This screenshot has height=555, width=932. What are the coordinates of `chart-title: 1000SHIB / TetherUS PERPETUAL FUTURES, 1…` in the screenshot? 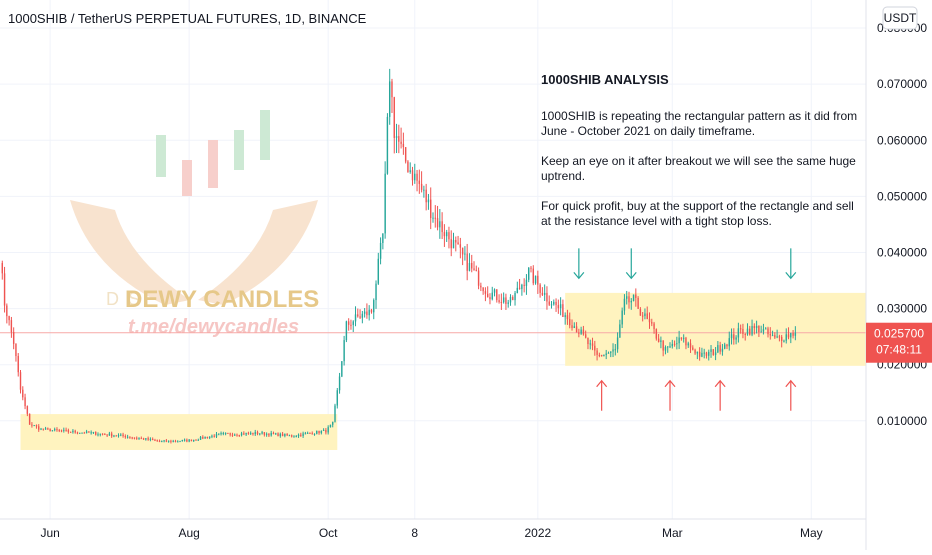 It's located at (187, 18).